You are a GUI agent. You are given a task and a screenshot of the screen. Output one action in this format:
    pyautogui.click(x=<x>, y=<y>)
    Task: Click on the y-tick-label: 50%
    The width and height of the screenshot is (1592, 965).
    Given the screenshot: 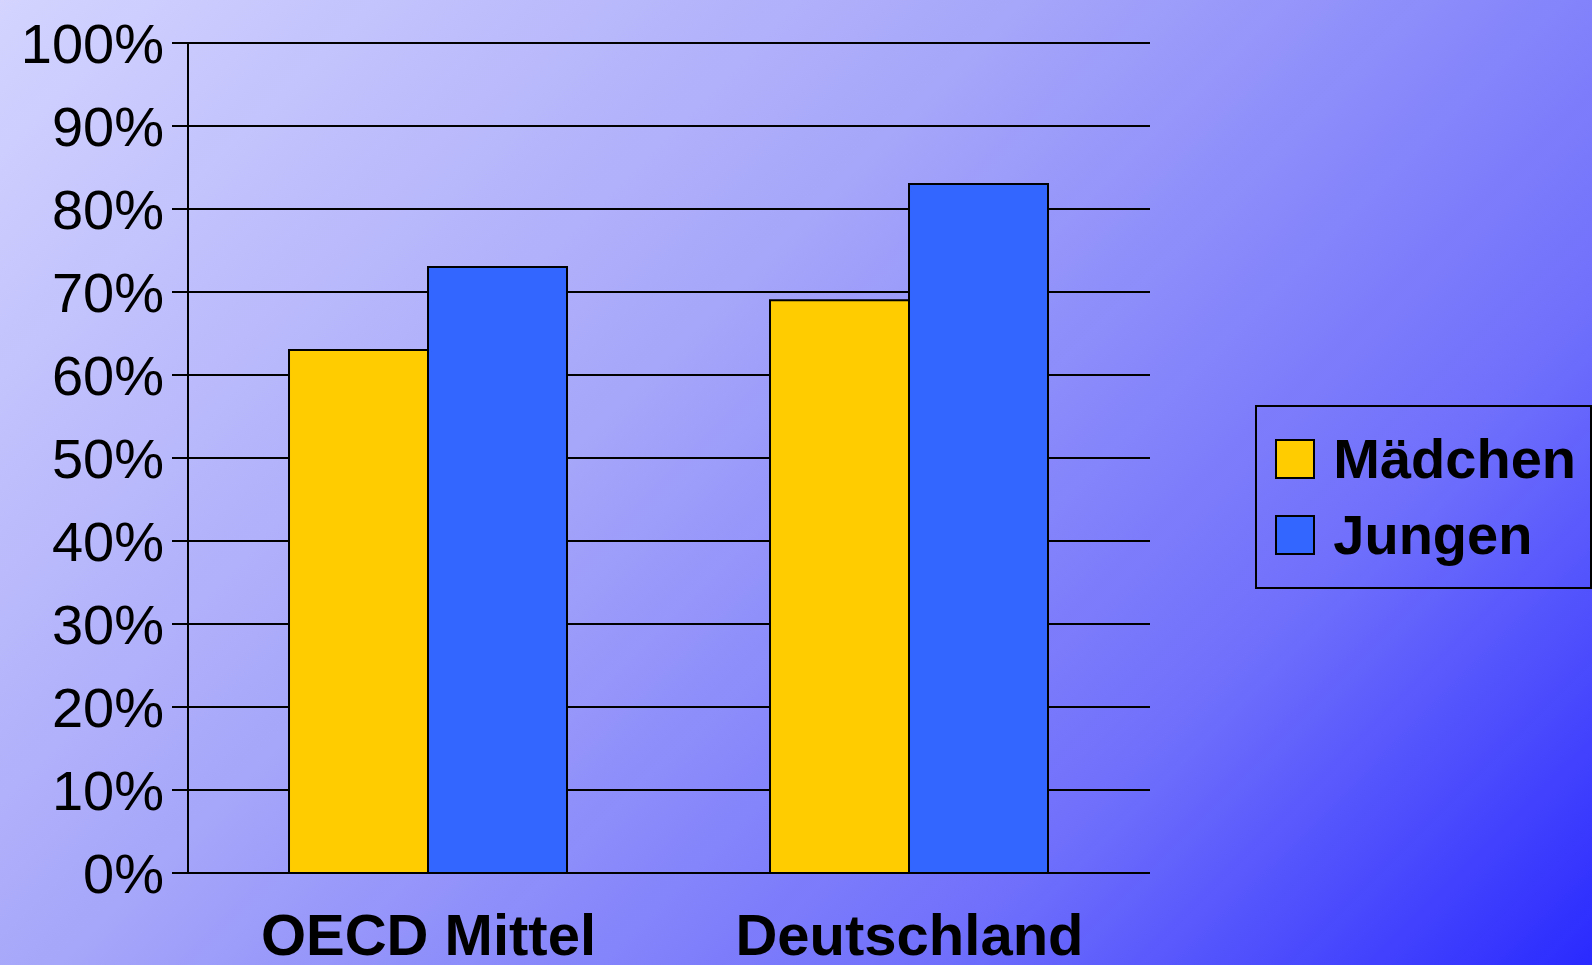 What is the action you would take?
    pyautogui.click(x=107, y=458)
    